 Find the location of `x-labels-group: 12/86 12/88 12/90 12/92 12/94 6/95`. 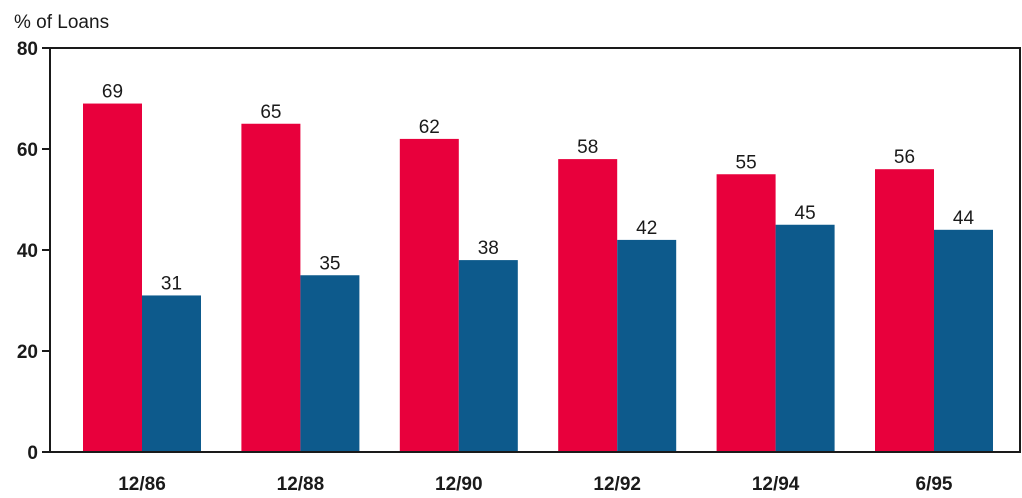

x-labels-group: 12/86 12/88 12/90 12/92 12/94 6/95 is located at coordinates (535, 484).